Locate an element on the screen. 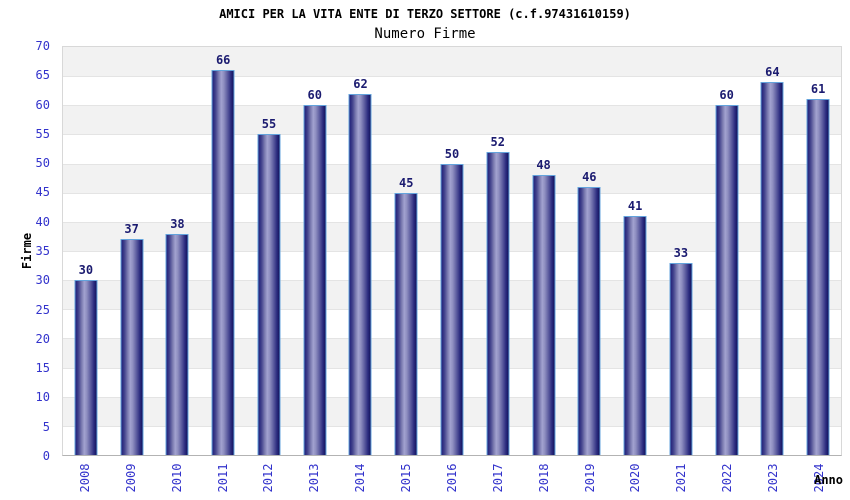 The height and width of the screenshot is (500, 850). bar-2008 is located at coordinates (86, 367).